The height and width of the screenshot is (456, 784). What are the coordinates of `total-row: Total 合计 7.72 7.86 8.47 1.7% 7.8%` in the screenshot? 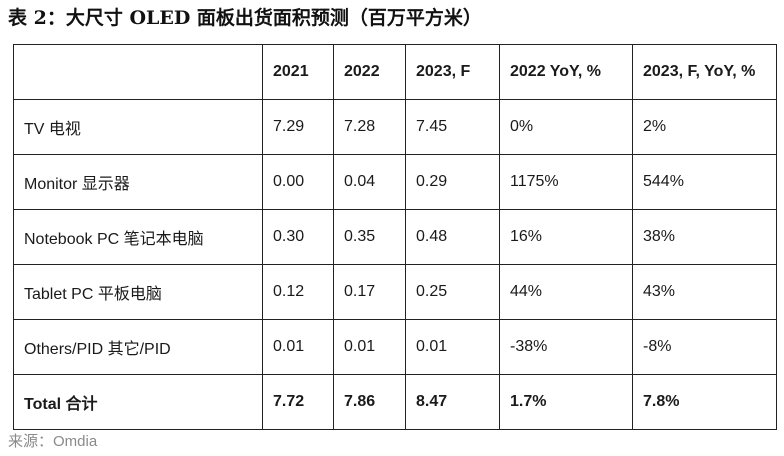 It's located at (395, 402).